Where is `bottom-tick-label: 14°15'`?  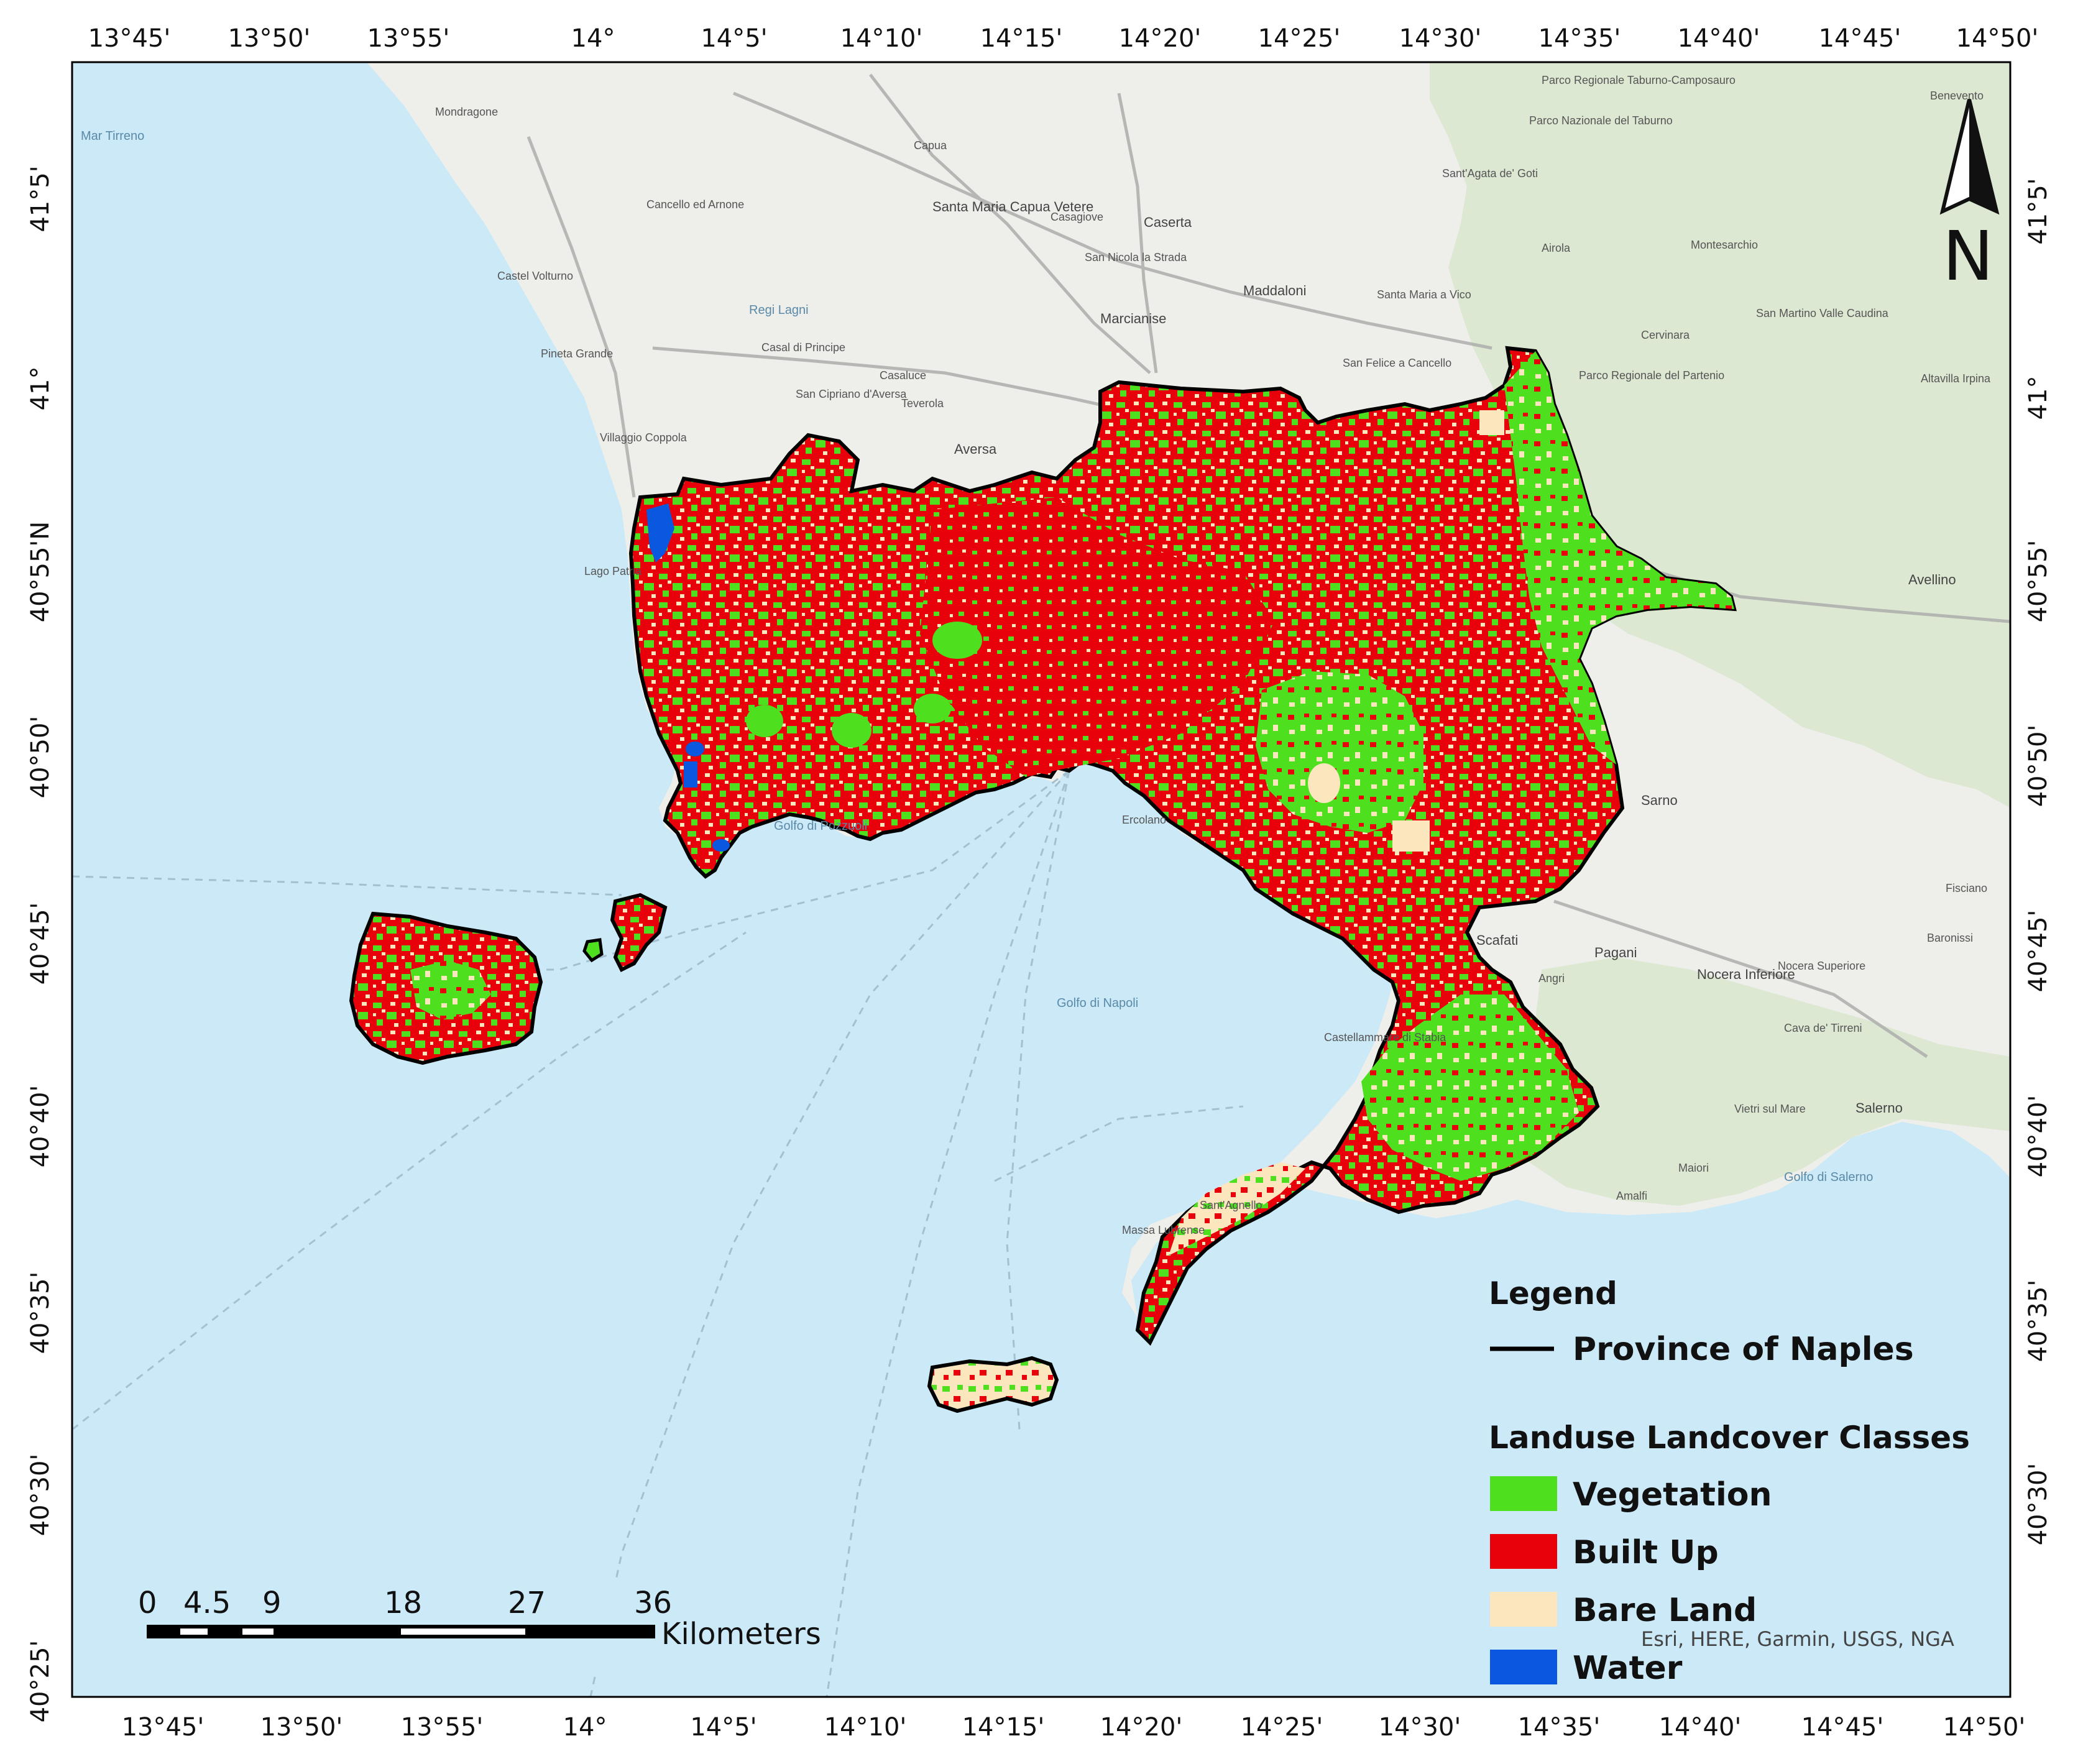
bottom-tick-label: 14°15' is located at coordinates (1004, 1728).